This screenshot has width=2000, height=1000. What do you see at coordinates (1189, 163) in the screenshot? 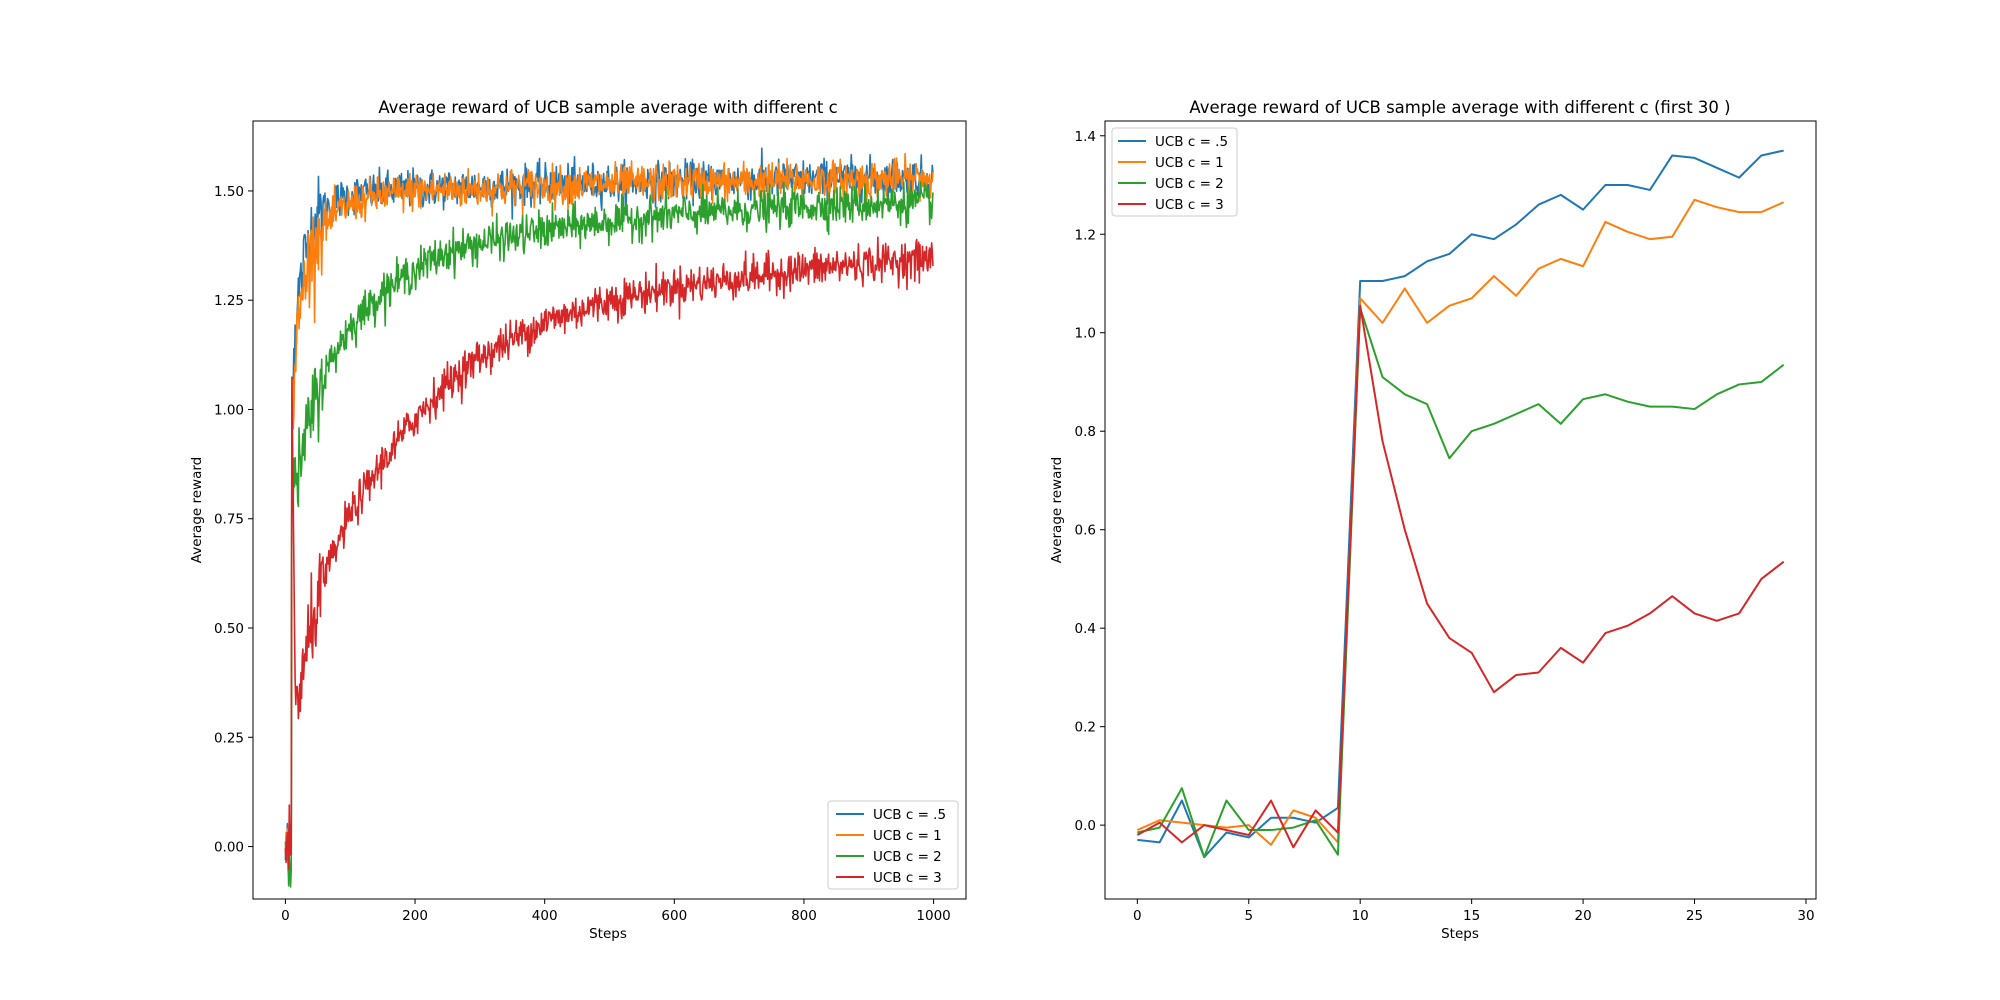
I see `chart-right-legend-label-c1: UCB c = 1` at bounding box center [1189, 163].